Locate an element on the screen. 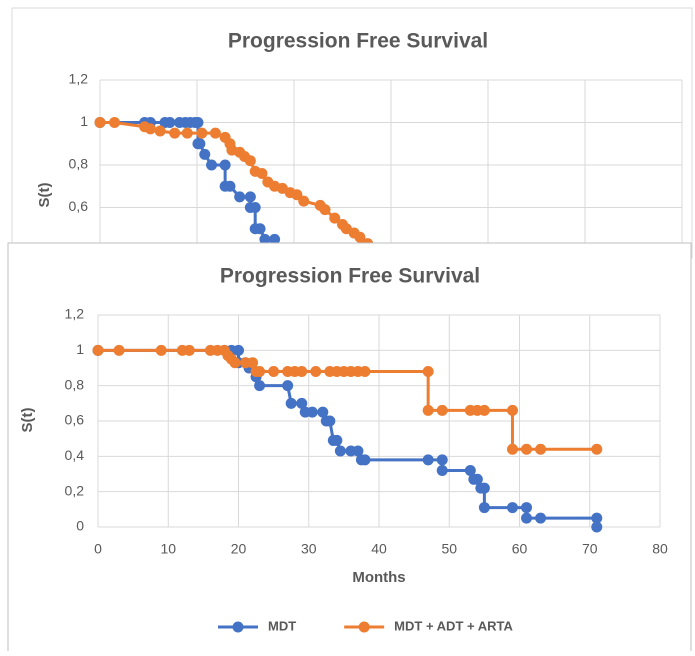 Image resolution: width=695 pixels, height=656 pixels. y-tick-label: 0,2 is located at coordinates (75, 490).